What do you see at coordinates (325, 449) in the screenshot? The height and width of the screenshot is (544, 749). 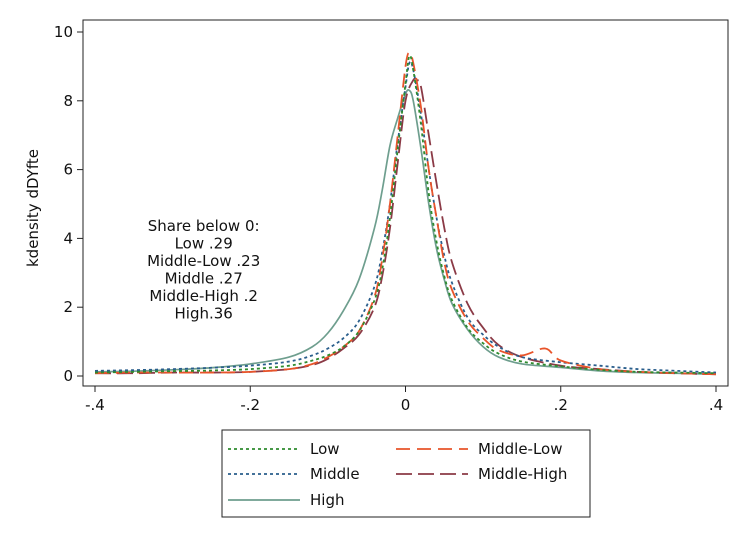 I see `legend-label-low: Low` at bounding box center [325, 449].